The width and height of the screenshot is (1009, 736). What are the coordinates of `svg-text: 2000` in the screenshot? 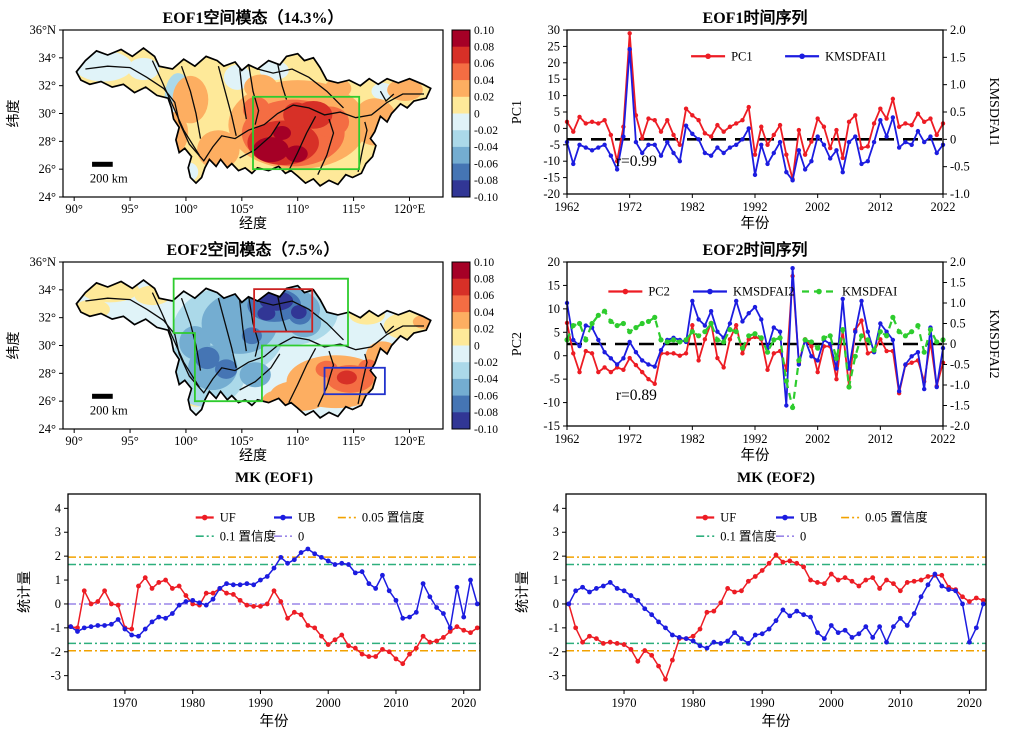 It's located at (328, 703).